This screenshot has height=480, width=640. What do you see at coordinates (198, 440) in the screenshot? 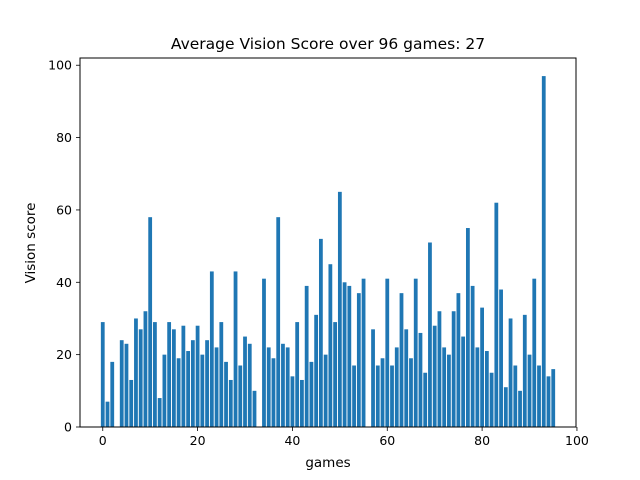
I see `x-tick-label: 20` at bounding box center [198, 440].